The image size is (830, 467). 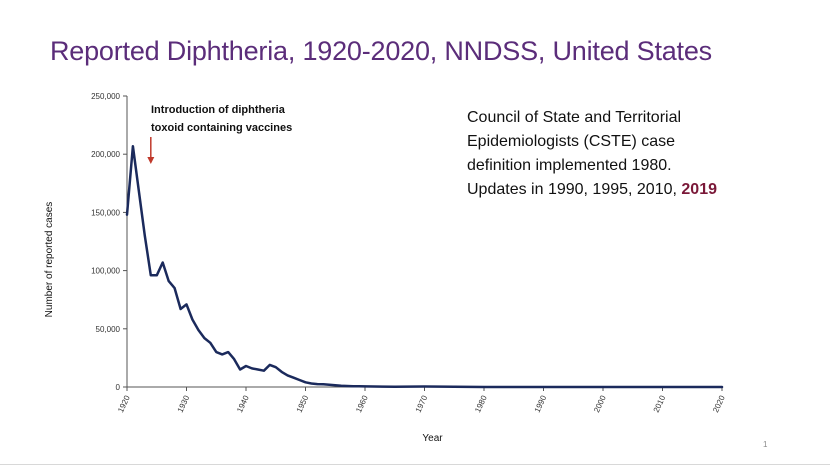 What do you see at coordinates (243, 404) in the screenshot?
I see `x-tick-label: 1940` at bounding box center [243, 404].